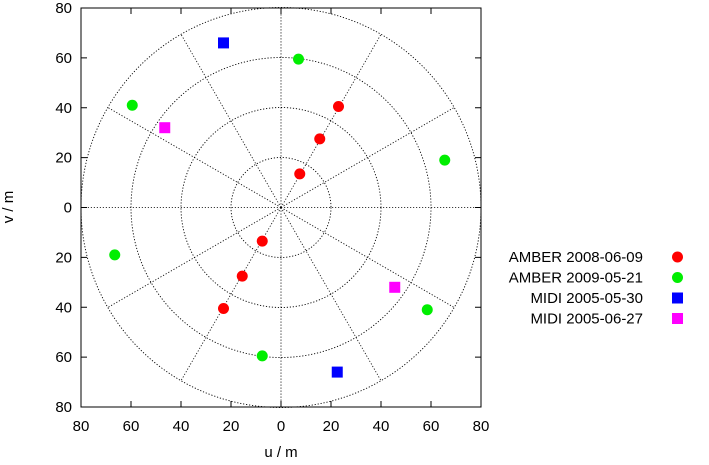 The height and width of the screenshot is (465, 709). I want to click on y-axis-label: v / m, so click(8, 207).